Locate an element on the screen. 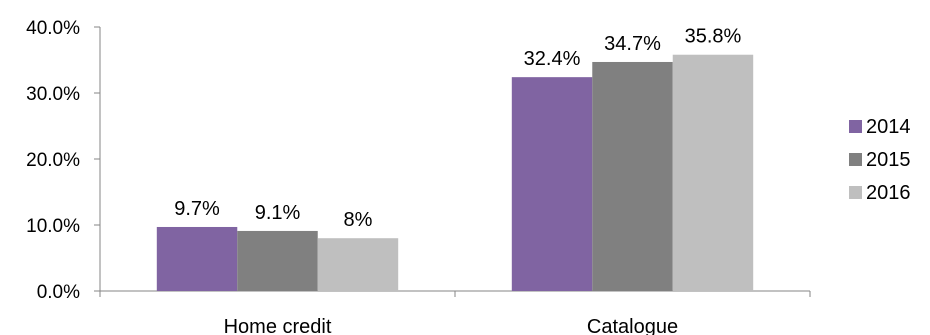  legend-swatch-2014 is located at coordinates (855, 126).